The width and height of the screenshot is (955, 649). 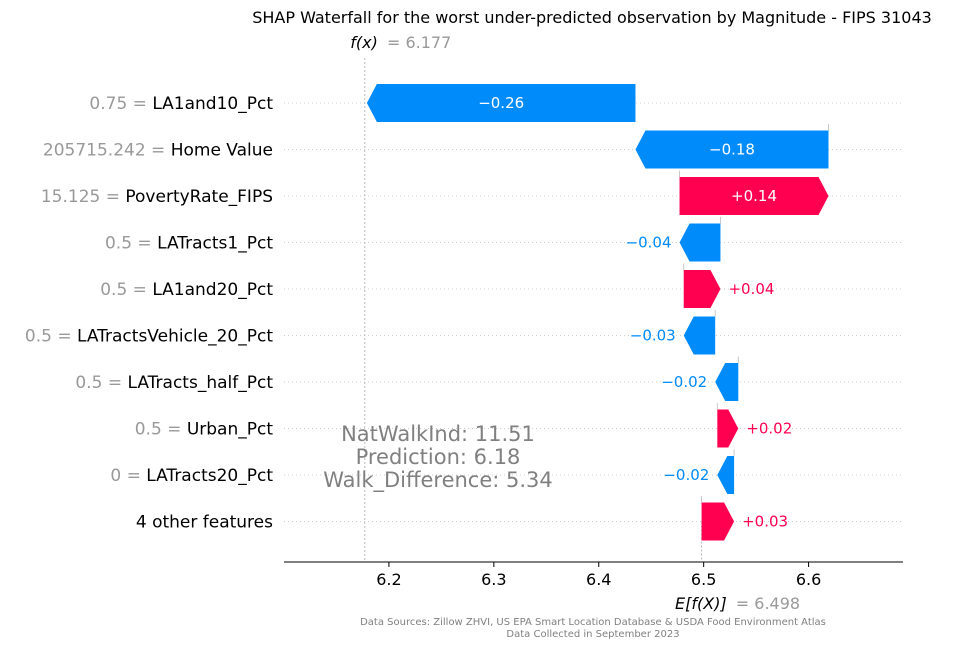 What do you see at coordinates (175, 337) in the screenshot?
I see `feature-name: LATractsVehicle_20_Pct` at bounding box center [175, 337].